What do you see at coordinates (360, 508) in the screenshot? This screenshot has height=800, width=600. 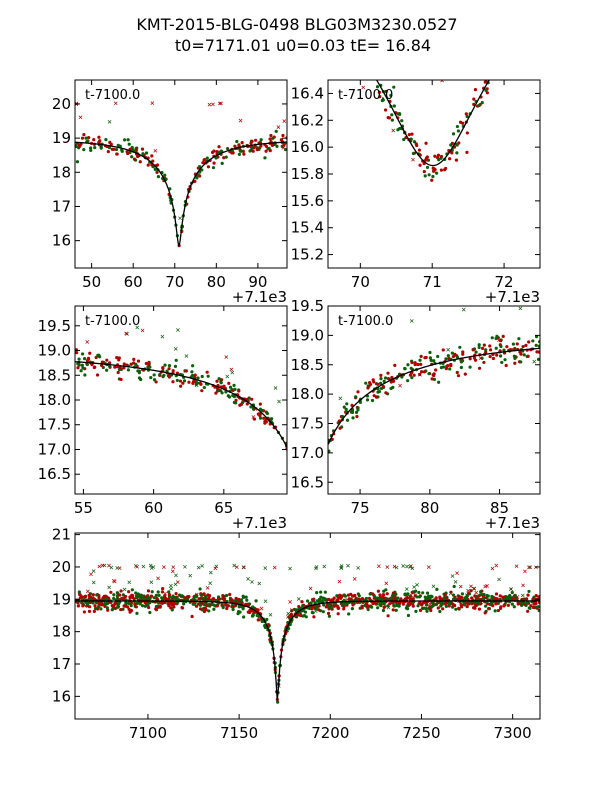 I see `x-tick-label: 75` at bounding box center [360, 508].